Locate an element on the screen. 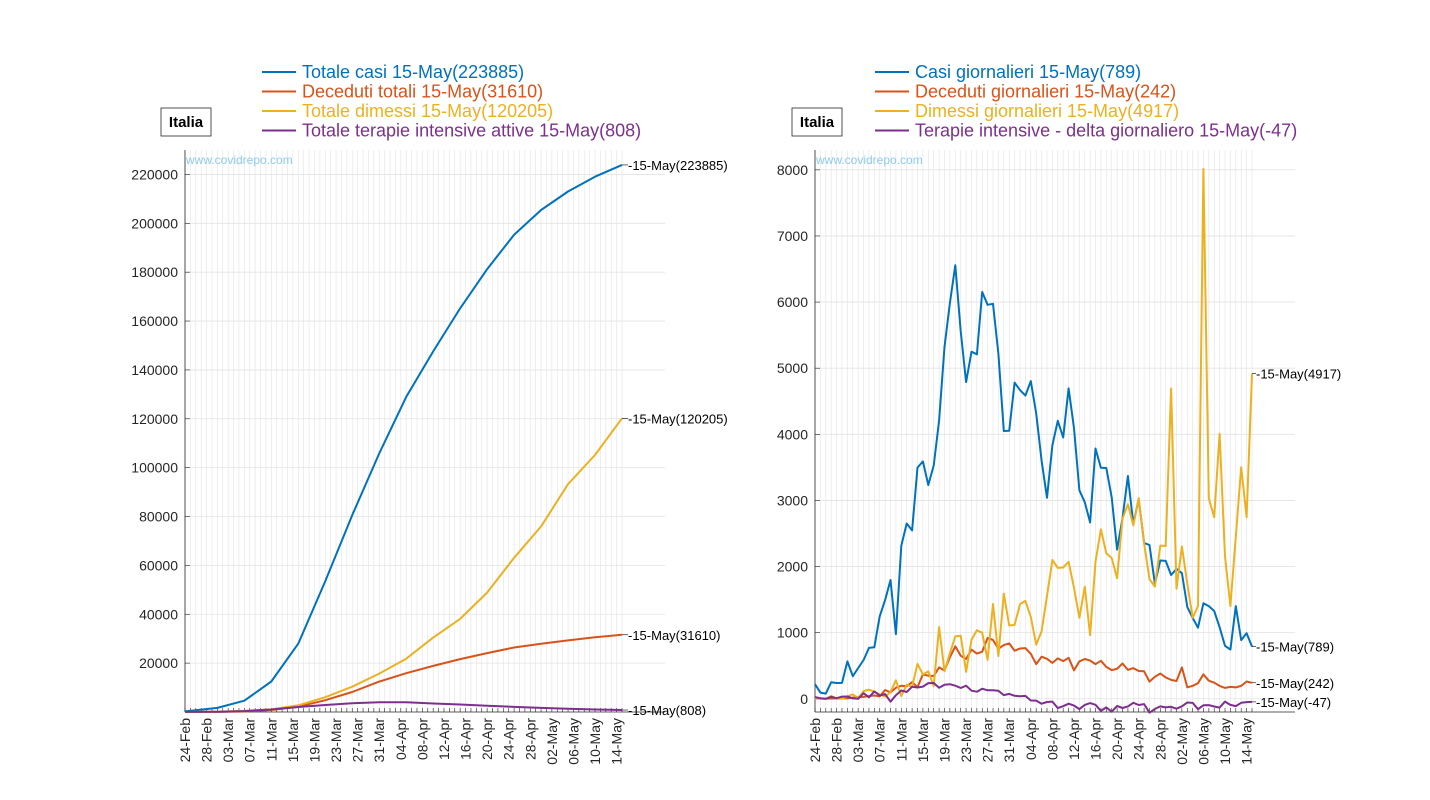 This screenshot has height=800, width=1430. y-tick-label: 7000 is located at coordinates (792, 236).